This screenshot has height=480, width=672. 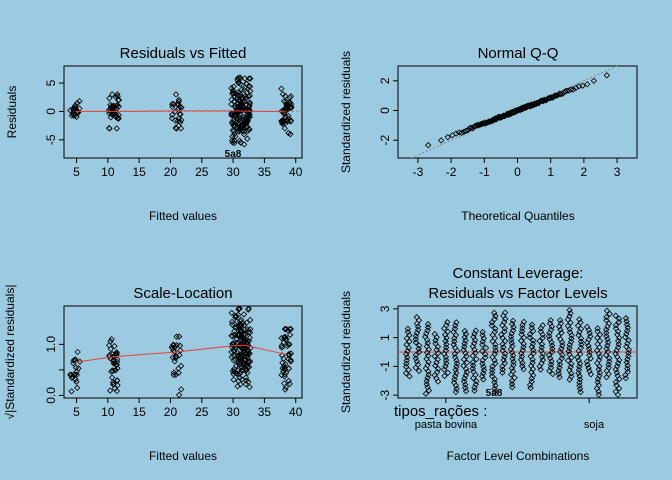 What do you see at coordinates (346, 352) in the screenshot?
I see `p4-ylabel: Standardized residuals` at bounding box center [346, 352].